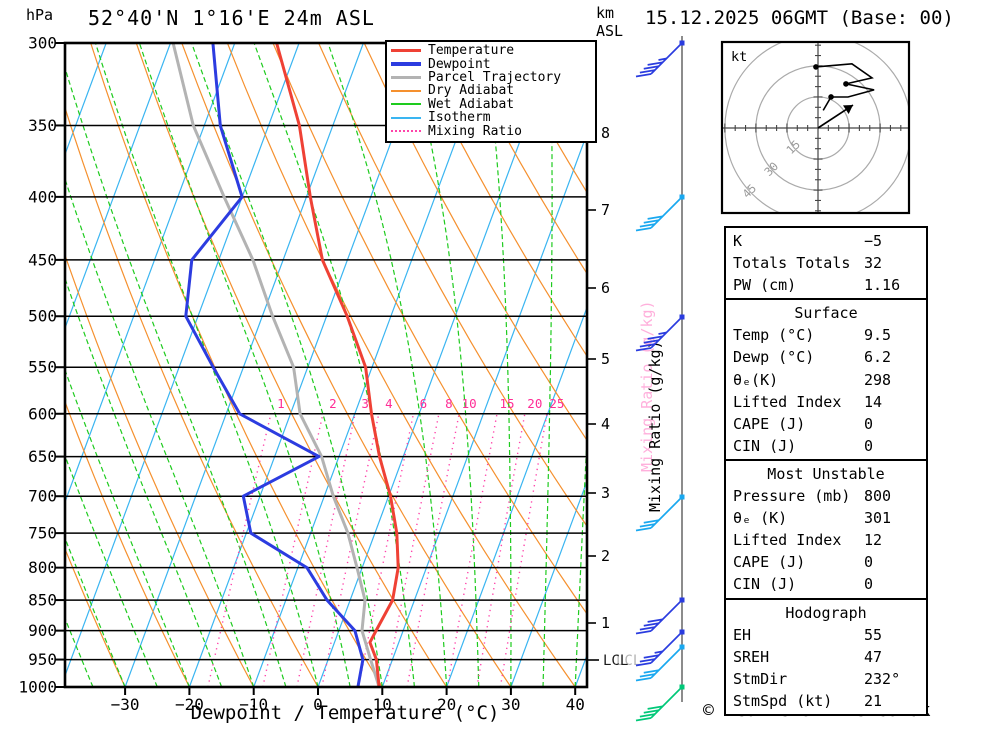 This screenshot has height=733, width=1000. What do you see at coordinates (873, 263) in the screenshot?
I see `index-value: 32` at bounding box center [873, 263].